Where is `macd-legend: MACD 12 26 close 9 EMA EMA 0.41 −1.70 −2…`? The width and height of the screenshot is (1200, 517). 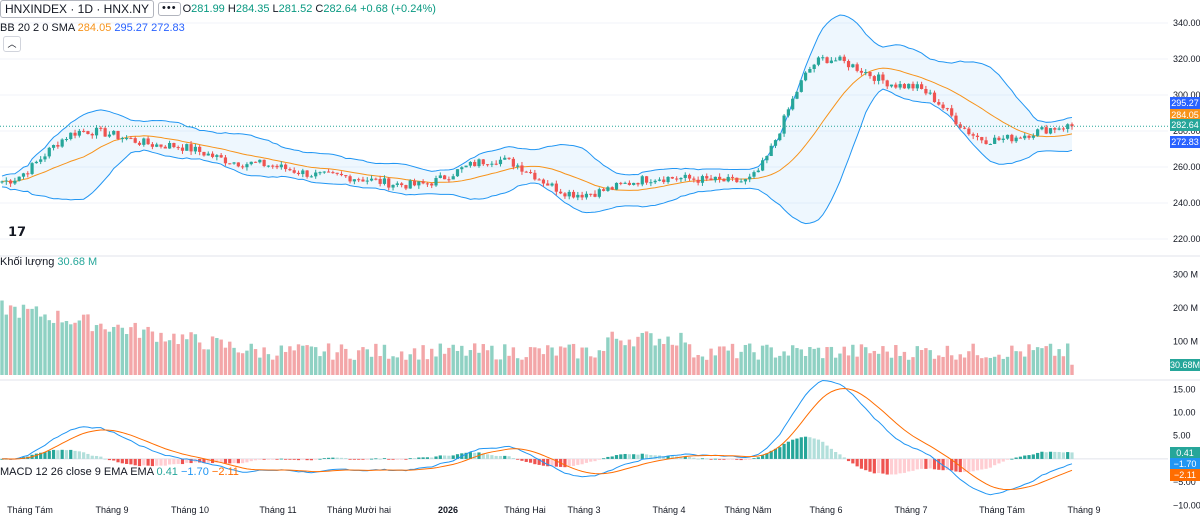
macd-legend: MACD 12 26 close 9 EMA EMA 0.41 −1.70 −2… is located at coordinates (119, 472).